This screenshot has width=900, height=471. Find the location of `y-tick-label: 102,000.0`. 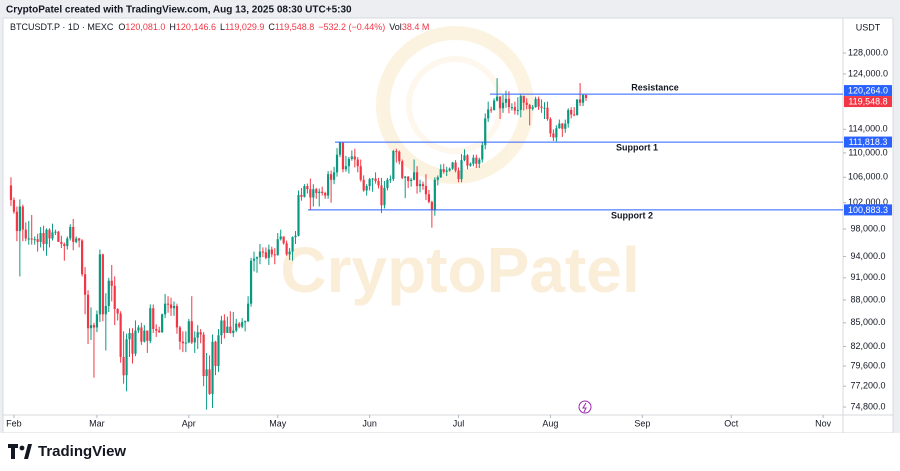

y-tick-label: 102,000.0 is located at coordinates (868, 202).